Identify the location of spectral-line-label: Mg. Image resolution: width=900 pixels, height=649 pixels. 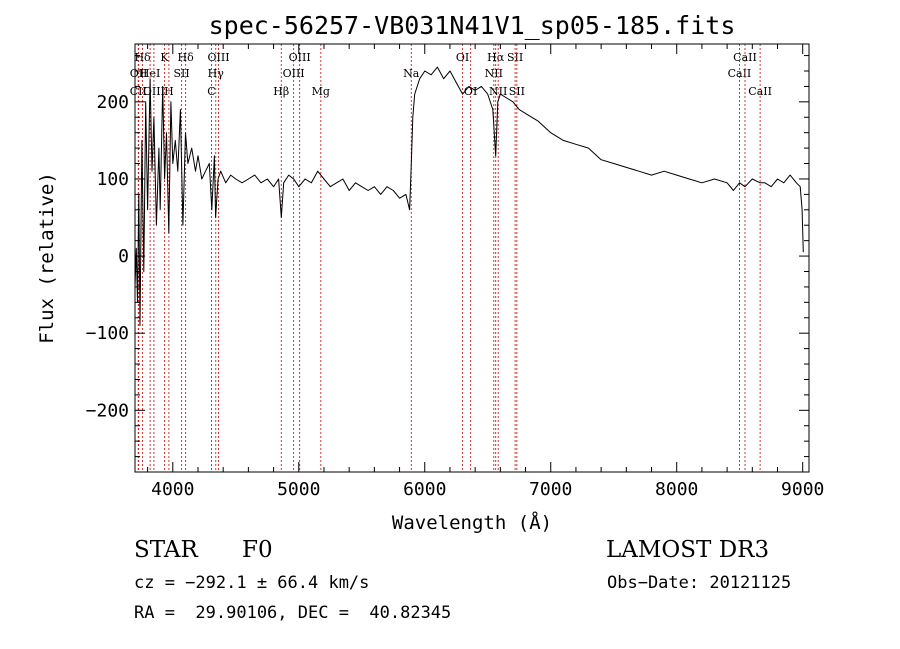
(321, 91).